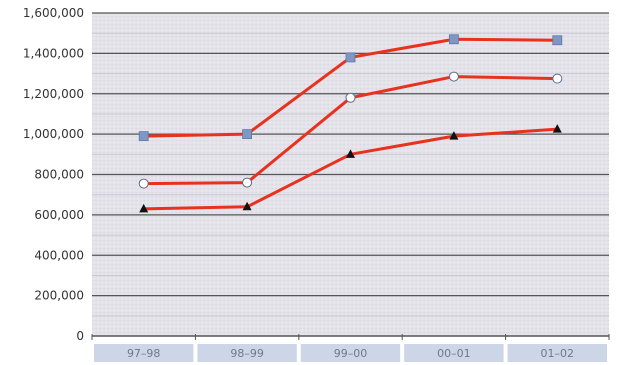 This screenshot has height=365, width=619. I want to click on y-tick-label: 400,000, so click(59, 255).